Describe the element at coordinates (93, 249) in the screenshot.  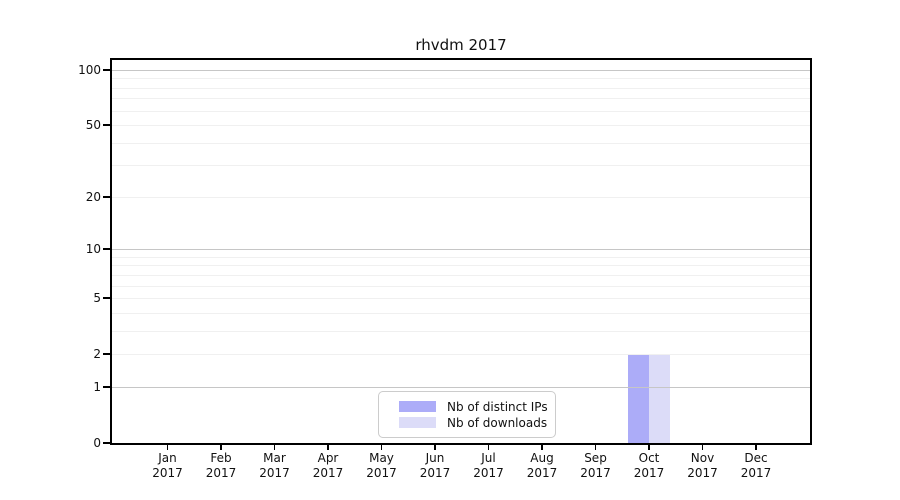
I see `y-axis-tick-label: 10` at that location.